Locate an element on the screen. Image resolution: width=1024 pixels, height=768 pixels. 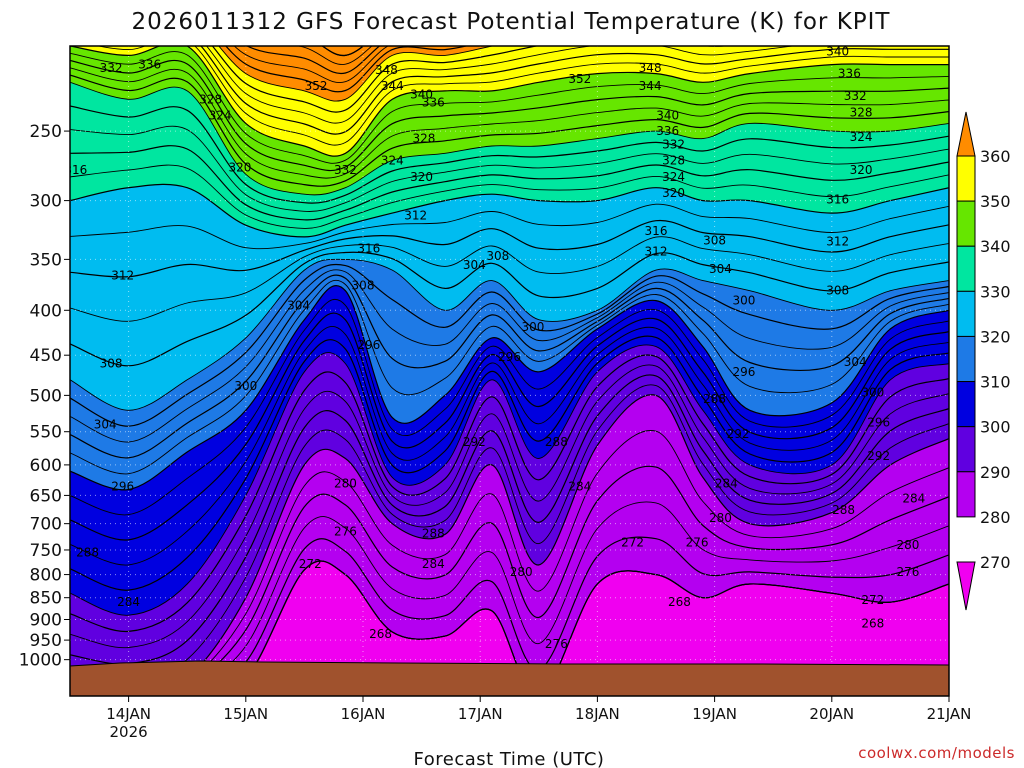
y-tick-label: 500 is located at coordinates (46, 396).